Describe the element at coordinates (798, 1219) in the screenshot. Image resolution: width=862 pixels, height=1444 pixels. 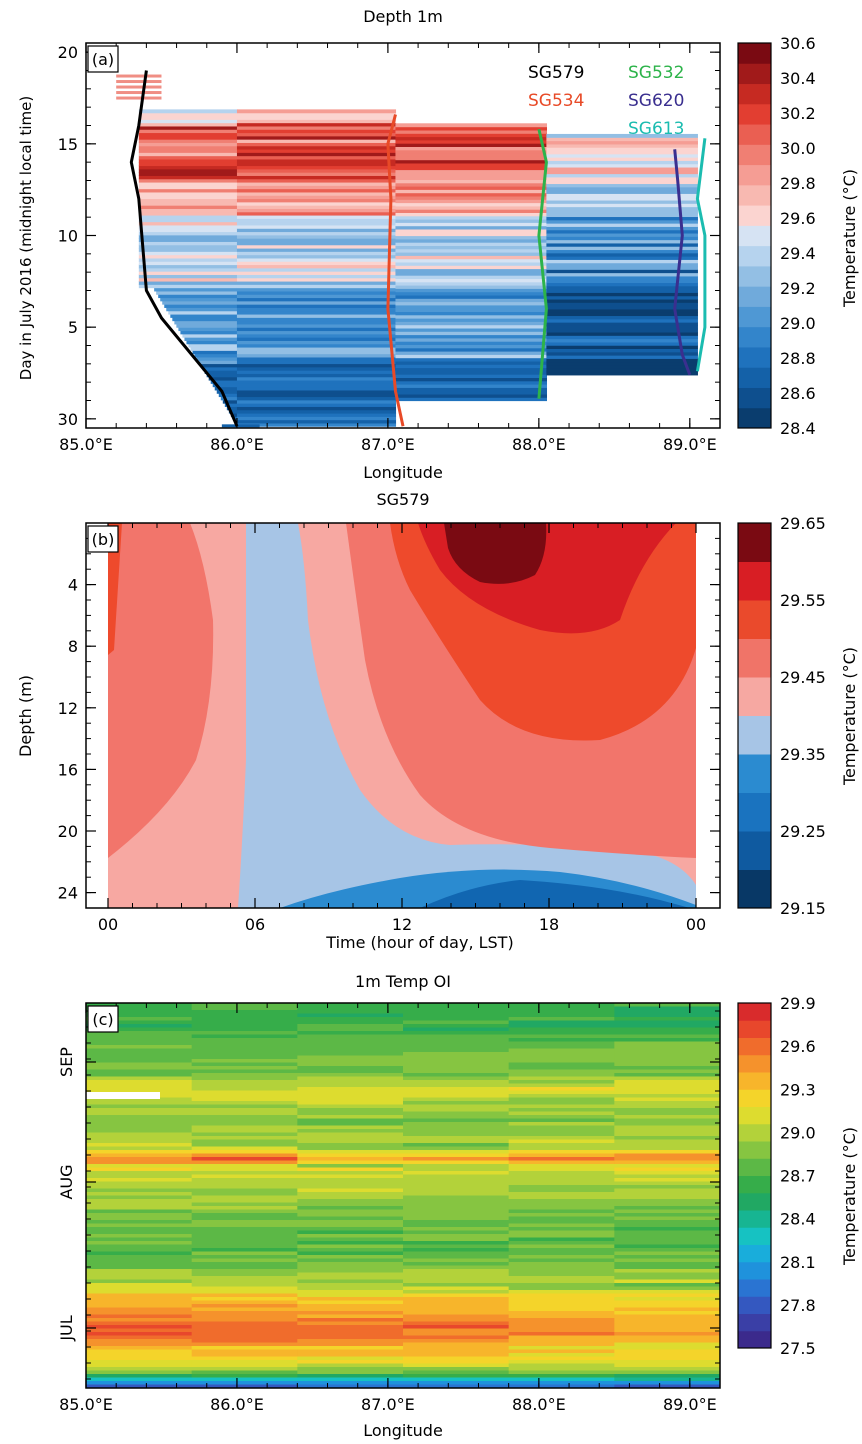
I see `colorbar-tick-label: 28.4` at that location.